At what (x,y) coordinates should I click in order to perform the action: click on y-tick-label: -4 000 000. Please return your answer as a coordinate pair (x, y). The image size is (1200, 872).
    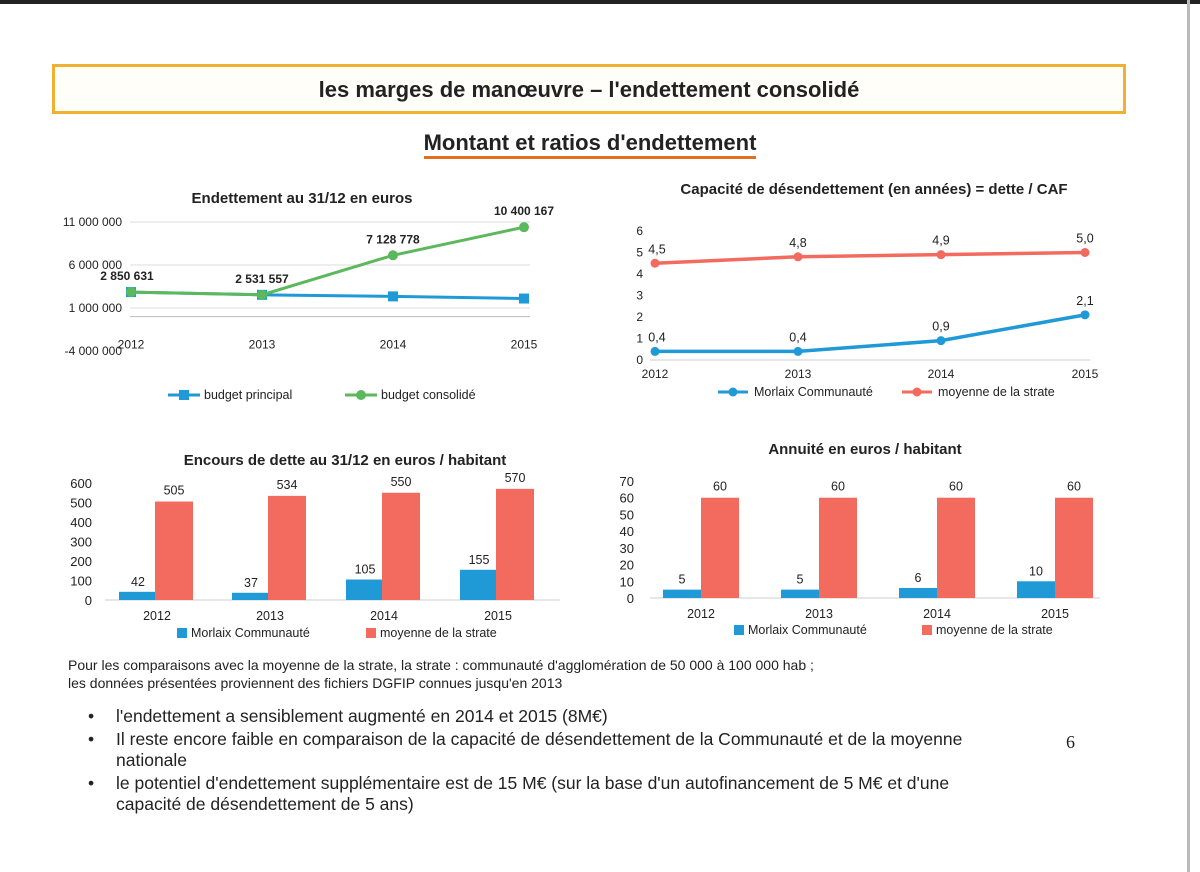
    Looking at the image, I should click on (94, 351).